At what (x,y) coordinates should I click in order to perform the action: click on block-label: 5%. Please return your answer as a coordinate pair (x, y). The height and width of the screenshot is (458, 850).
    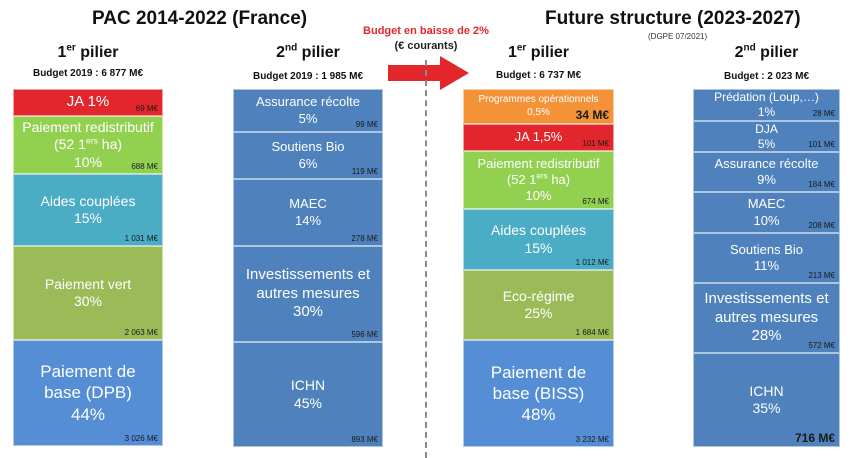
    Looking at the image, I should click on (308, 118).